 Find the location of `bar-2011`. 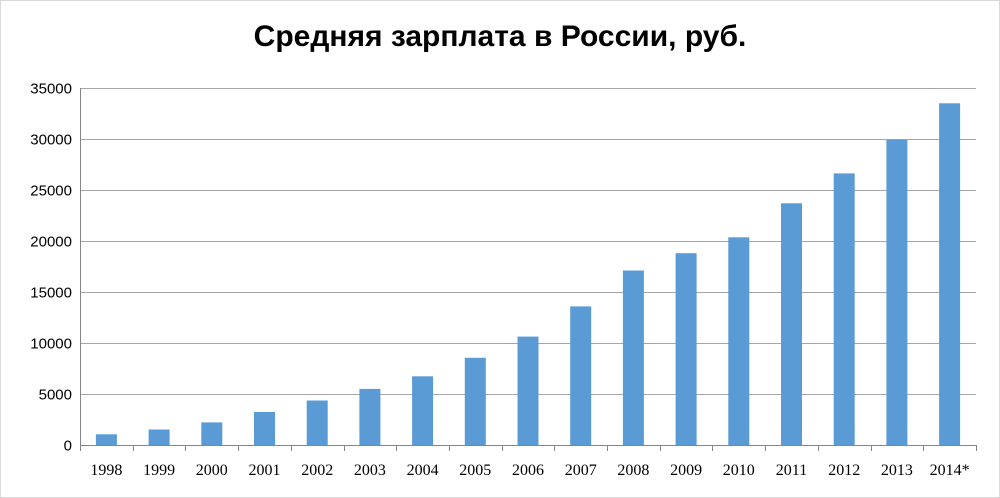

bar-2011 is located at coordinates (791, 324).